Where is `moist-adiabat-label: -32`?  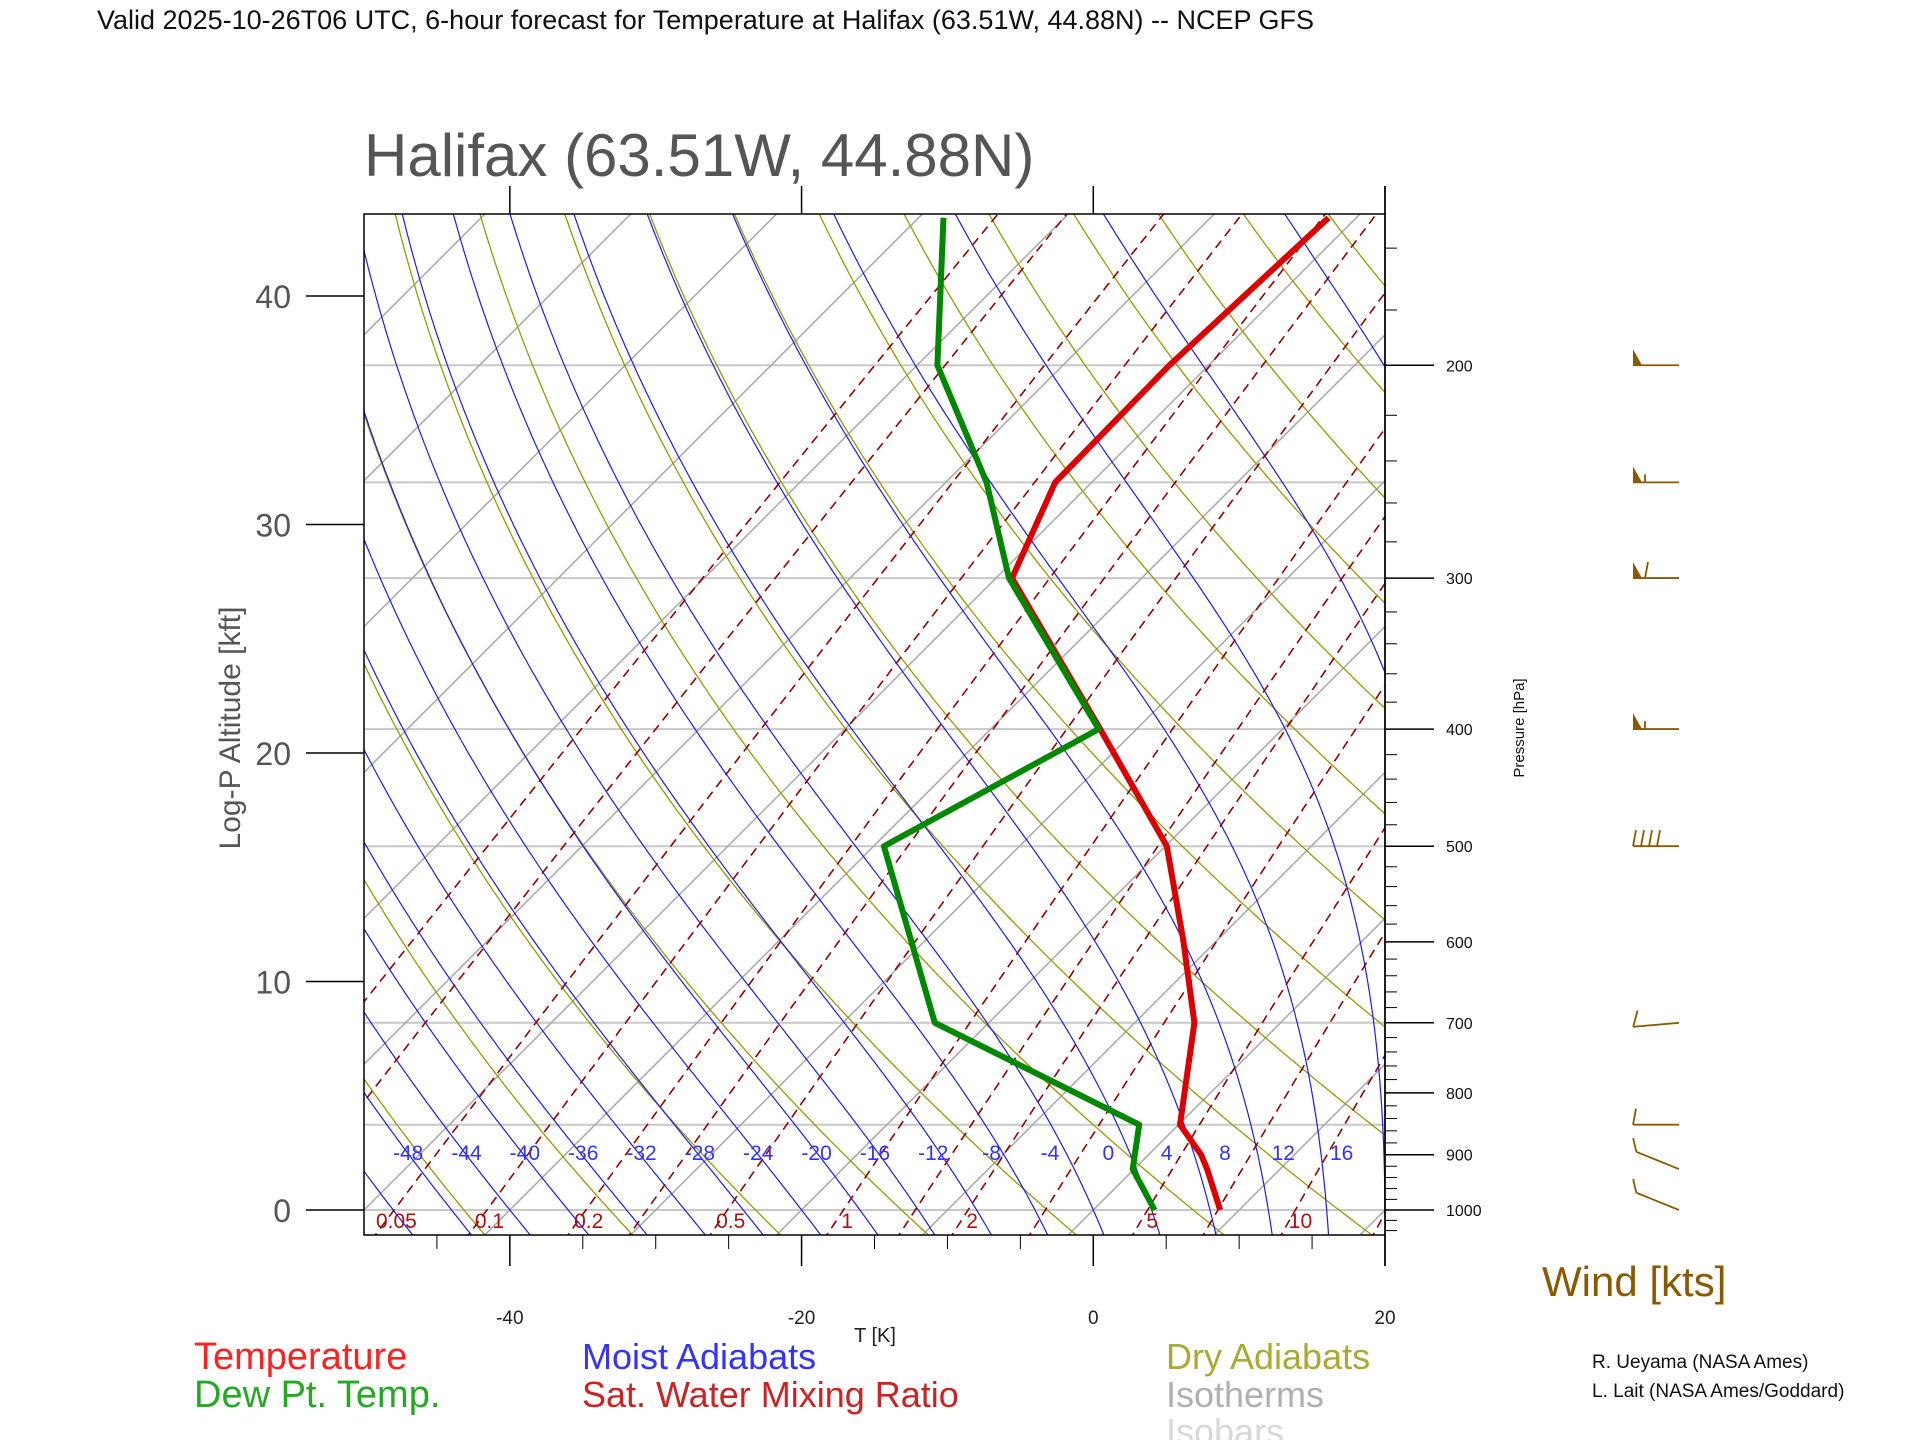 moist-adiabat-label: -32 is located at coordinates (641, 1153).